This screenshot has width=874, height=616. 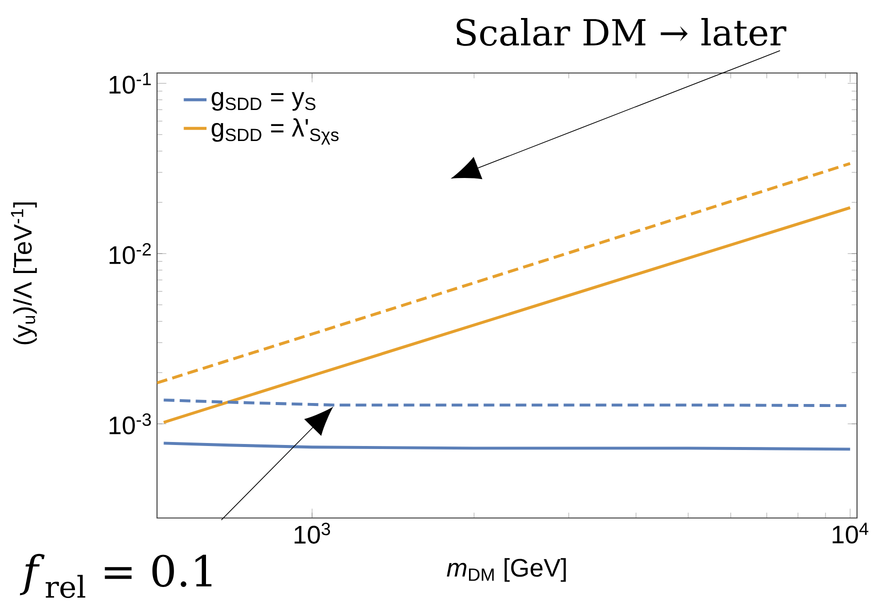 I want to click on x-axis-title: m$_{DM}$ [GeV], so click(x=506, y=570).